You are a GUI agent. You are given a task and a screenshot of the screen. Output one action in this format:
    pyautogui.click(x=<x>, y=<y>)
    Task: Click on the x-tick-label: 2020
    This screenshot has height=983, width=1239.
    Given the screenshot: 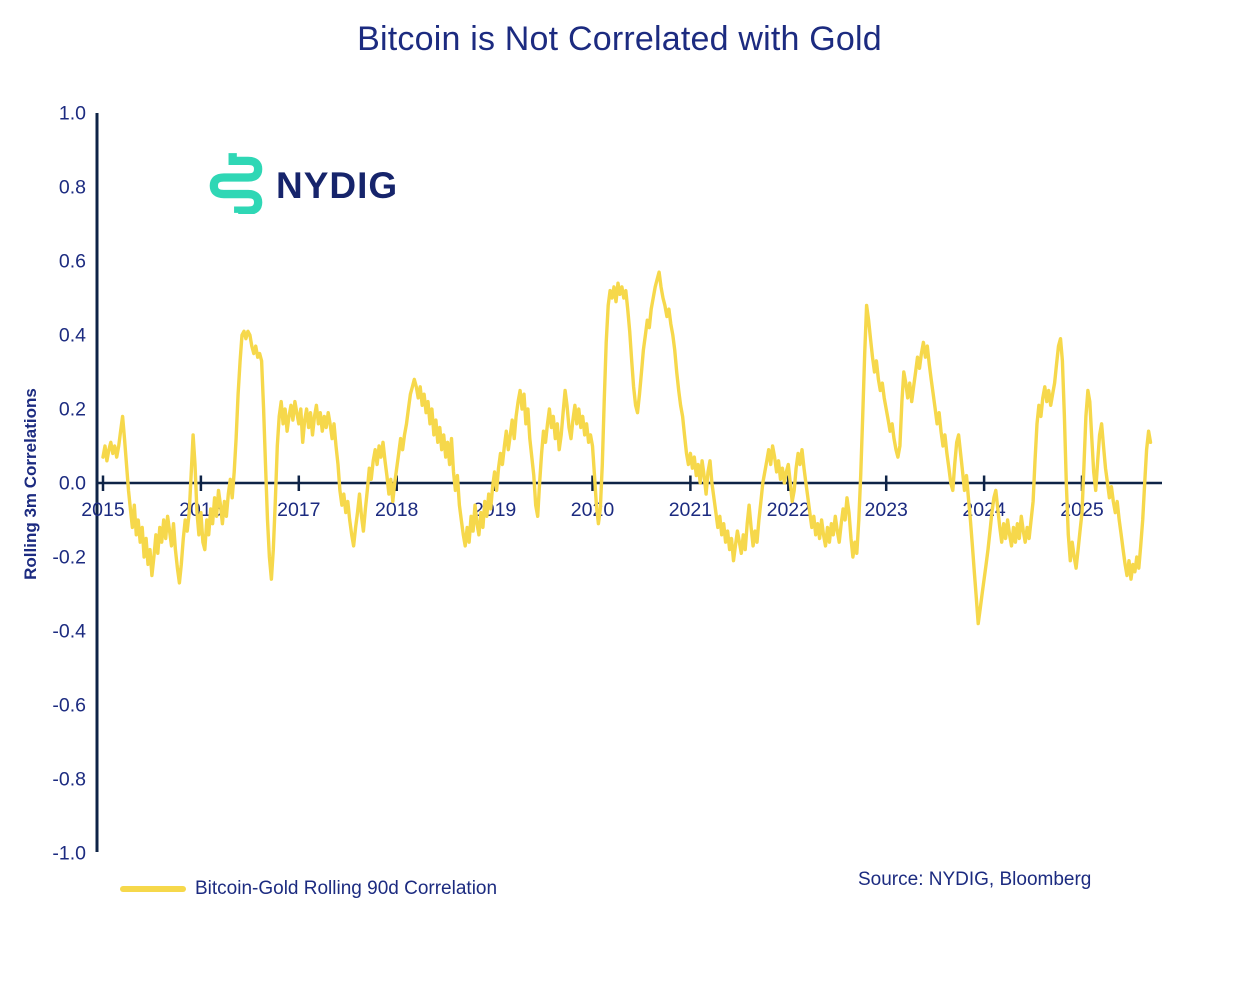 What is the action you would take?
    pyautogui.click(x=593, y=510)
    